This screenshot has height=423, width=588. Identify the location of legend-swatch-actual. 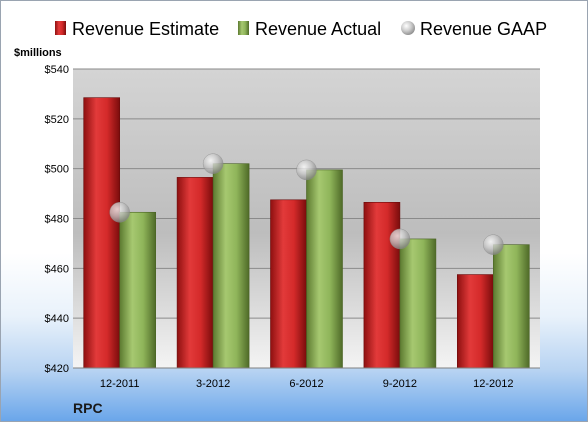
(243, 28).